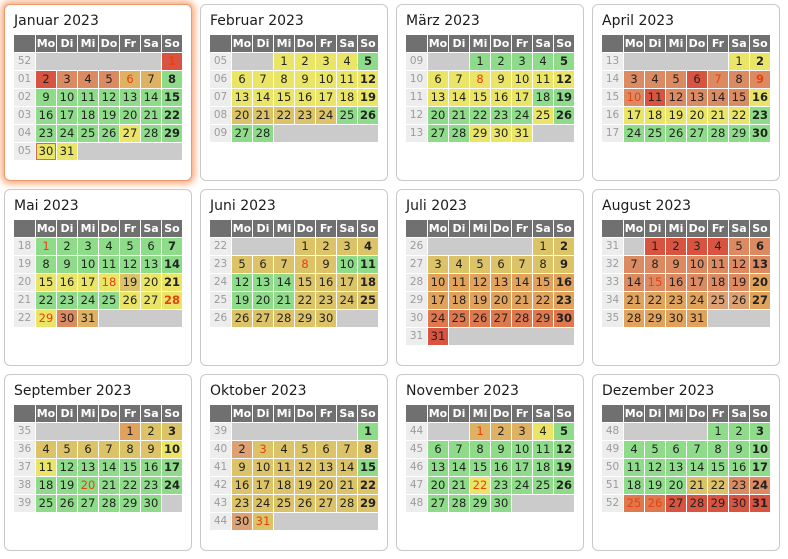 The image size is (788, 559). What do you see at coordinates (305, 503) in the screenshot?
I see `day-cell: 26` at bounding box center [305, 503].